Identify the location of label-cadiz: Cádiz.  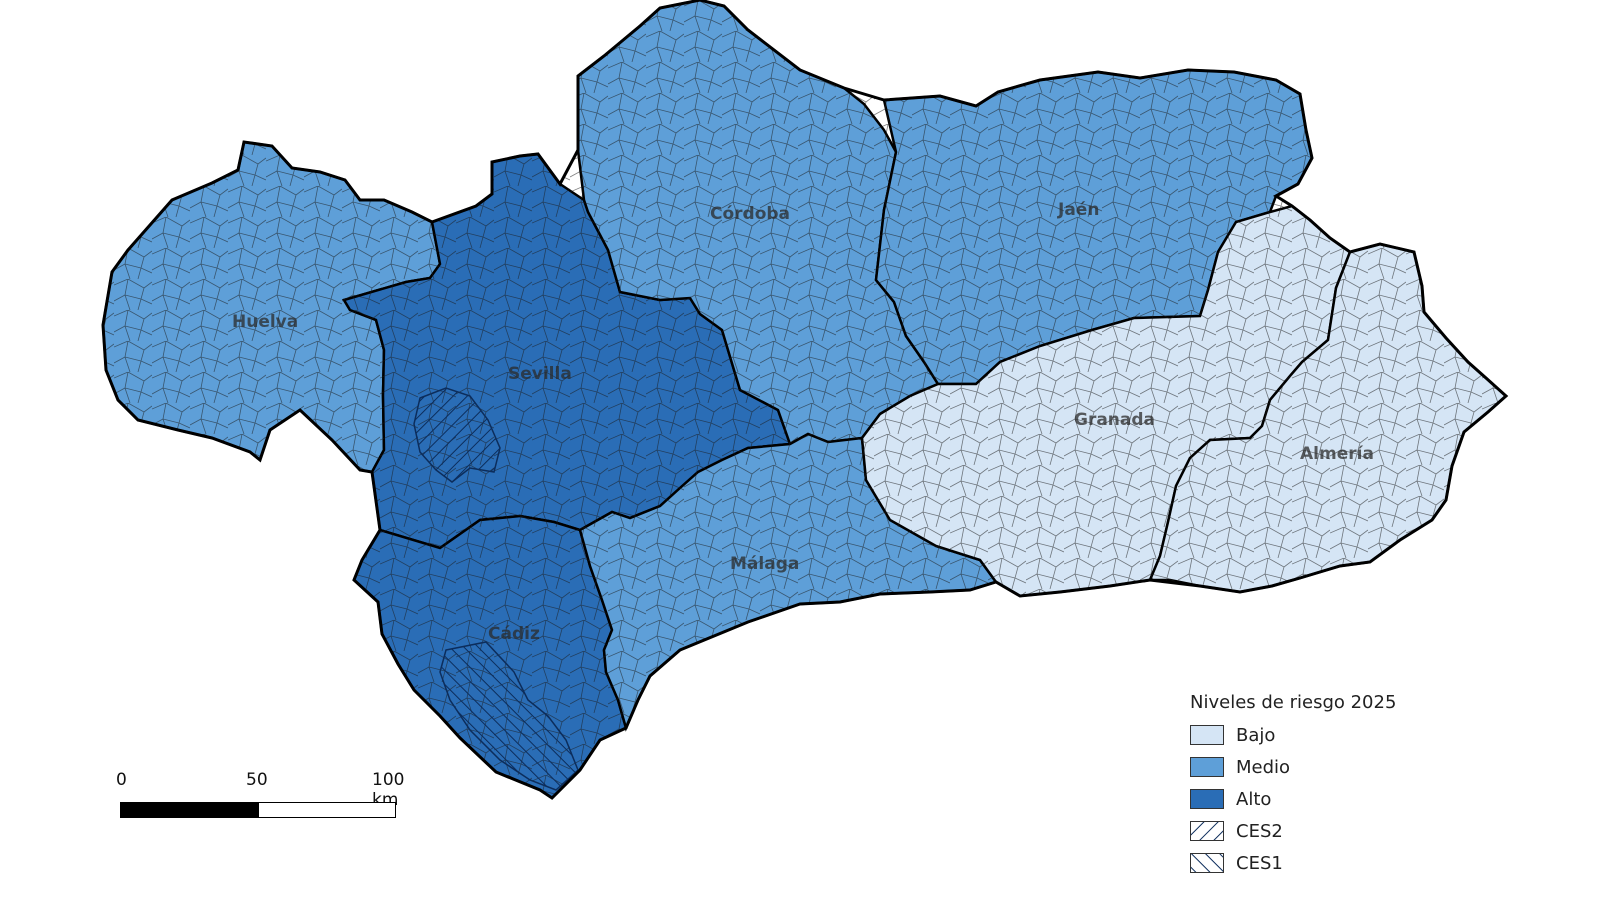
(514, 634).